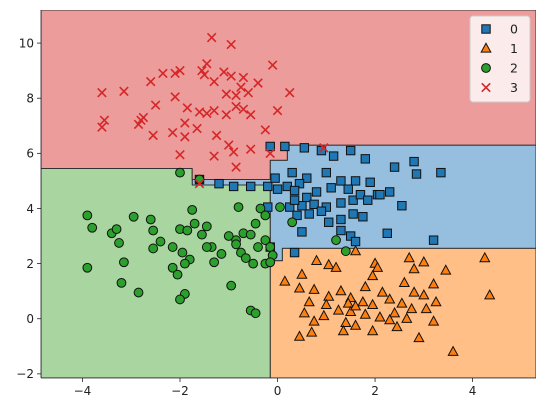 The width and height of the screenshot is (546, 413). I want to click on legend-label: 3, so click(514, 87).